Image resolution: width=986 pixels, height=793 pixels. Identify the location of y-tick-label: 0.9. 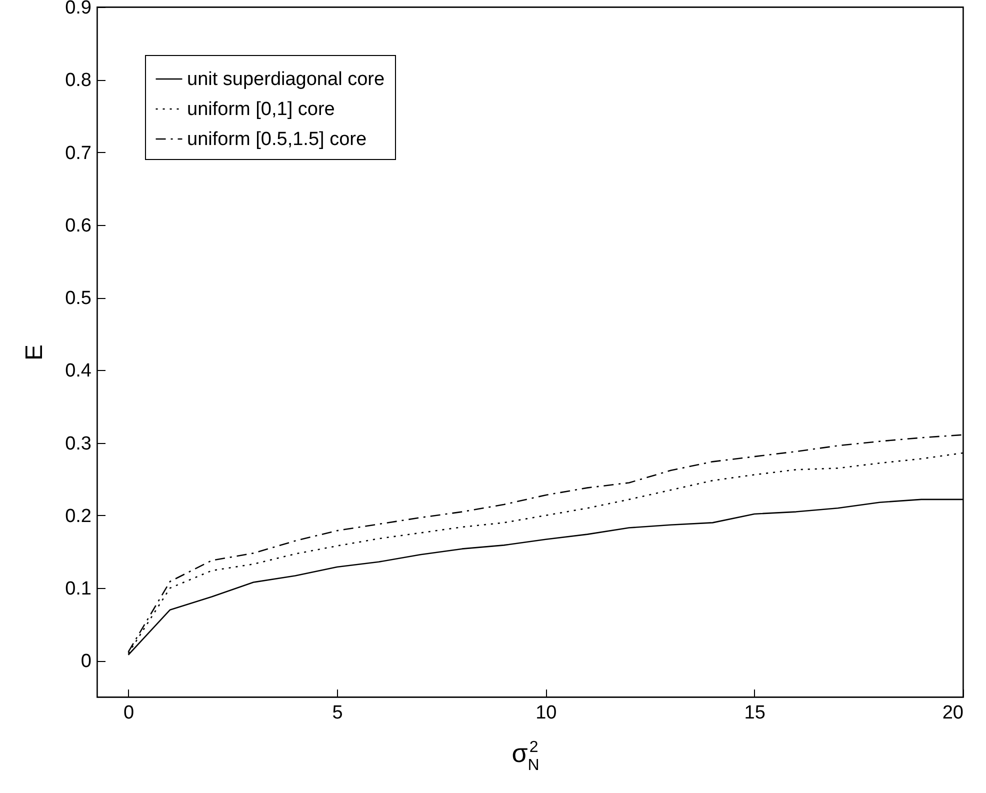
(78, 9).